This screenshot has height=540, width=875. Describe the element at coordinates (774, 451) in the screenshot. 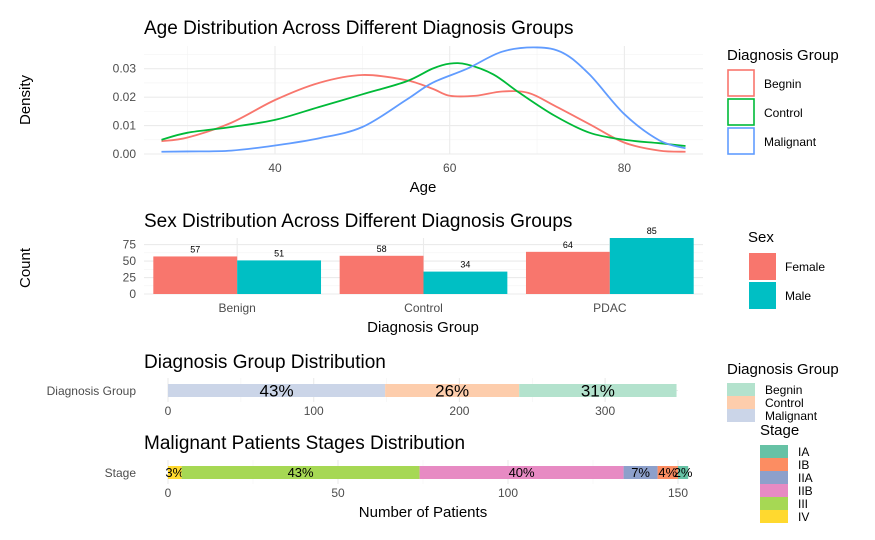

I see `legend-key-ia` at that location.